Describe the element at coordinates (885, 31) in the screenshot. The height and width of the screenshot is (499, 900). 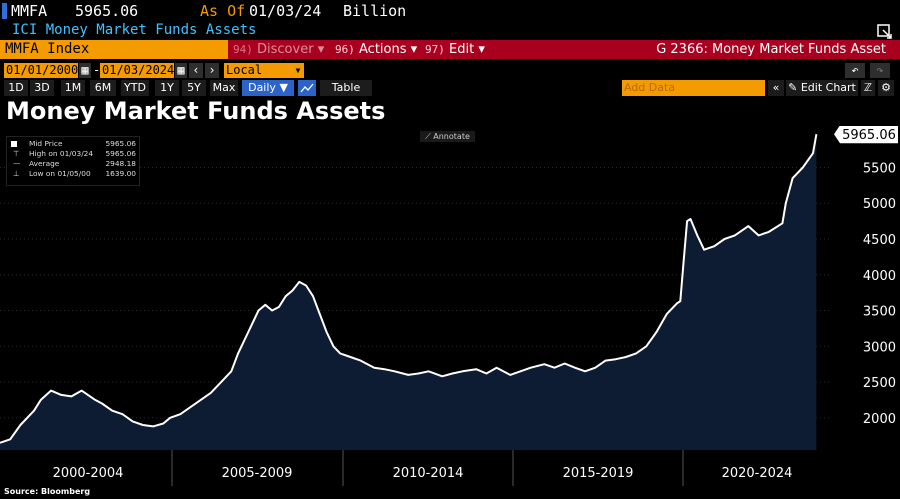
I see `popout-icon` at that location.